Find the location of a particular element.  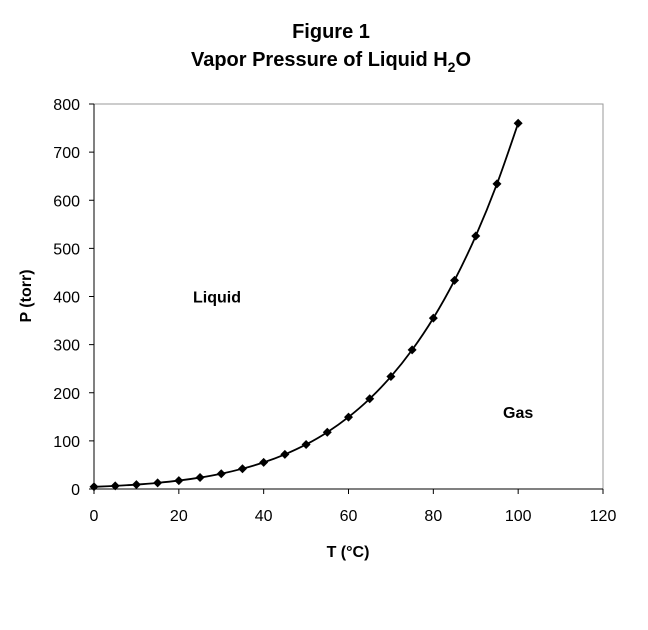

y-tick-label: 700 is located at coordinates (66, 153).